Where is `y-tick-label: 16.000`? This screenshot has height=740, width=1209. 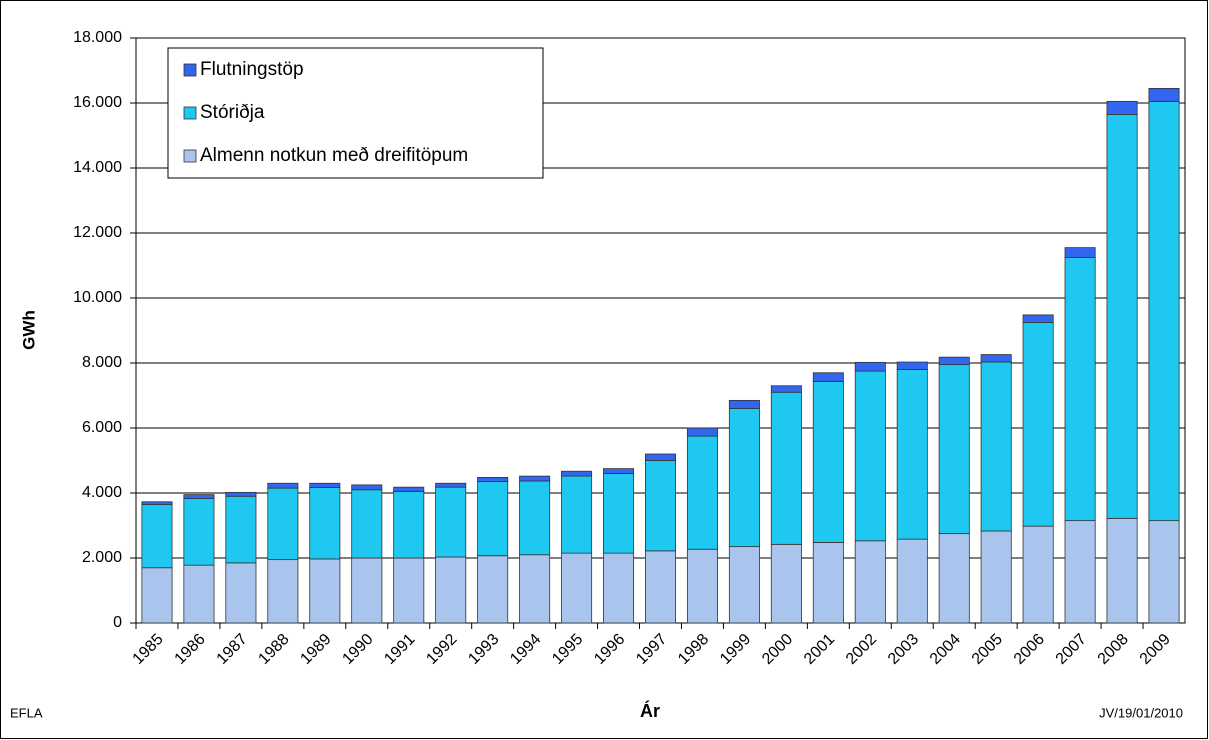
y-tick-label: 16.000 is located at coordinates (97, 102).